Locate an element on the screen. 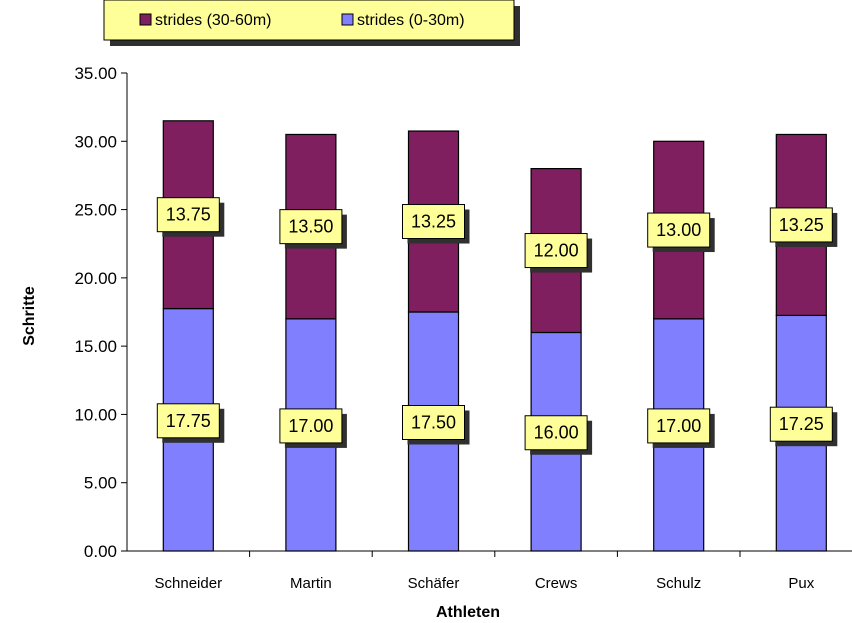 The image size is (852, 623). data-label: 13.00 is located at coordinates (678, 230).